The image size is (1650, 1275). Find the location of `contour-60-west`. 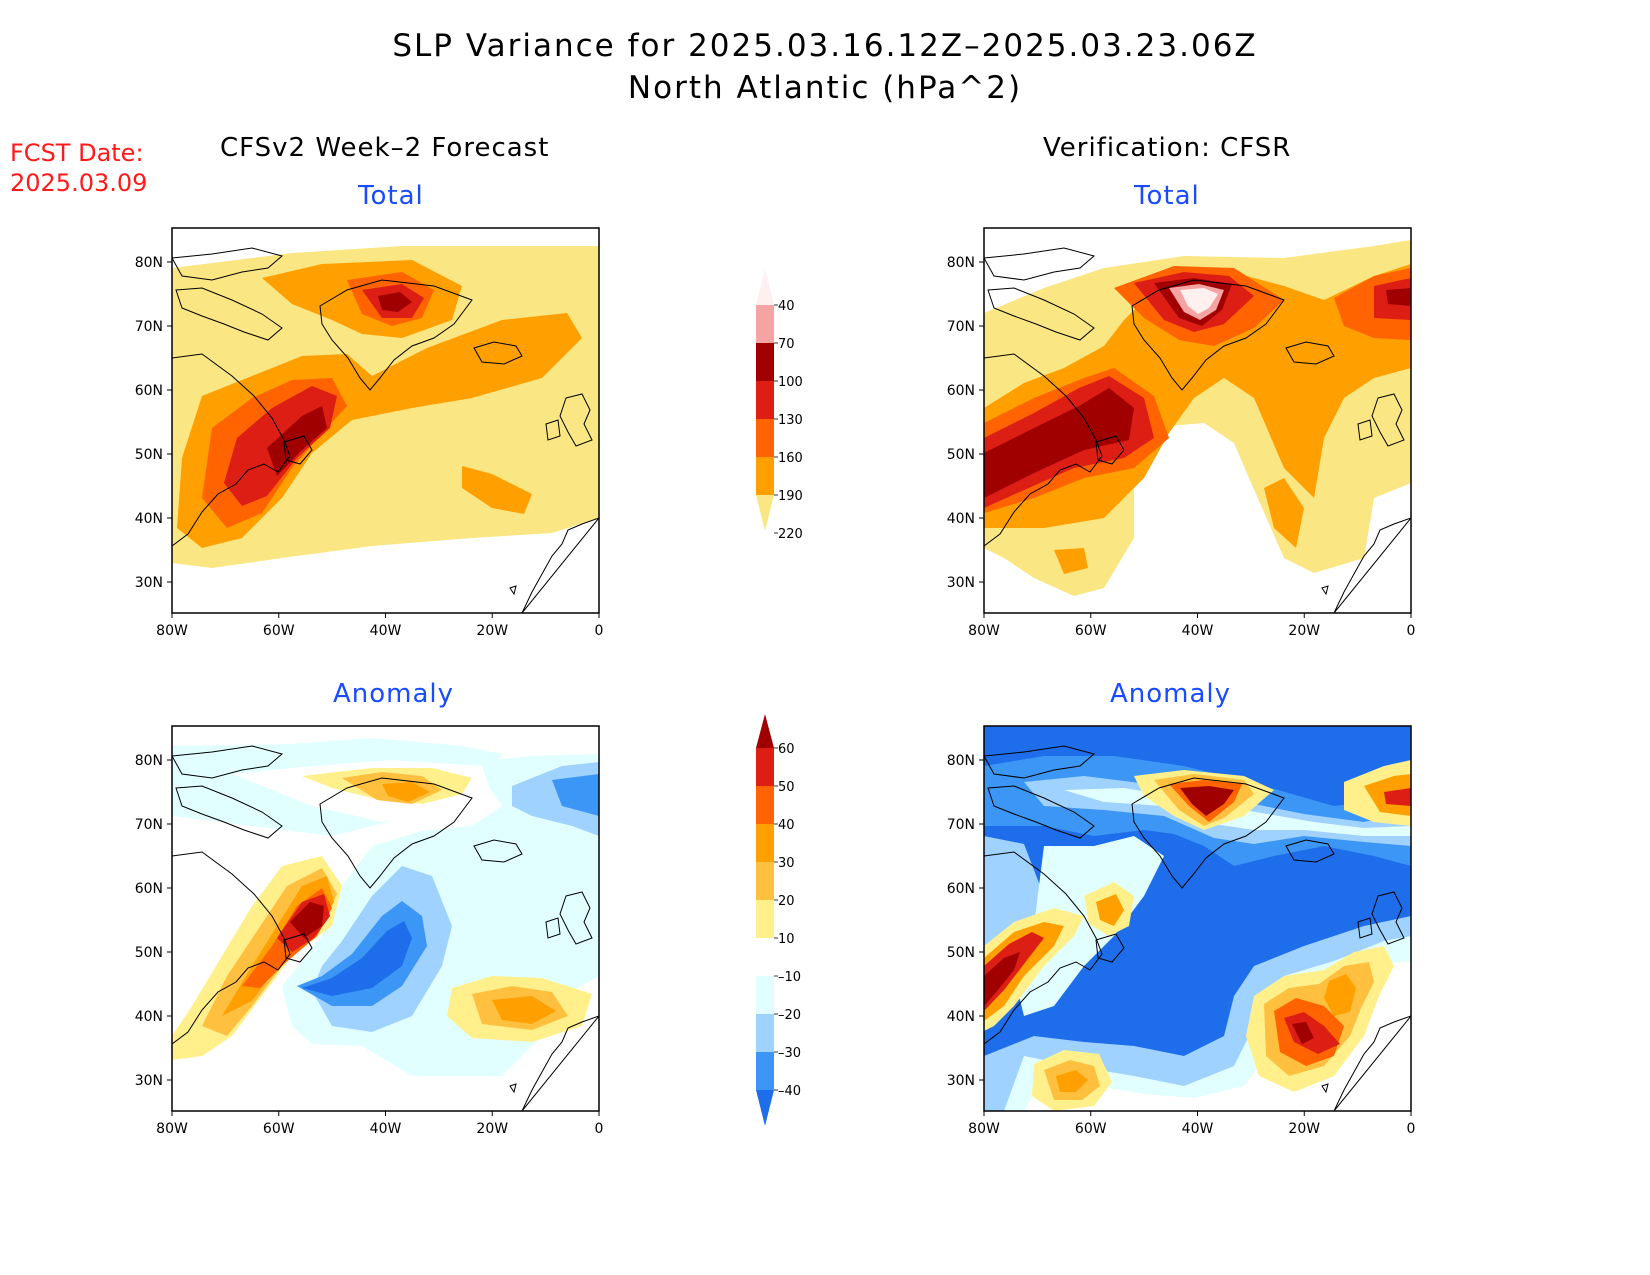

contour-60-west is located at coordinates (1002, 979).